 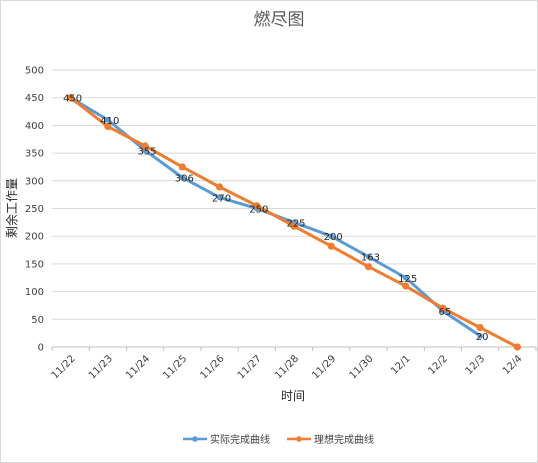 What do you see at coordinates (34, 237) in the screenshot?
I see `y-tick-label: 200` at bounding box center [34, 237].